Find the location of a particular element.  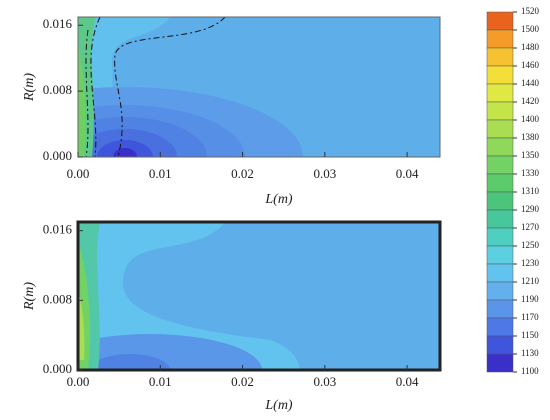

colorbar-label: 1350 is located at coordinates (530, 155).